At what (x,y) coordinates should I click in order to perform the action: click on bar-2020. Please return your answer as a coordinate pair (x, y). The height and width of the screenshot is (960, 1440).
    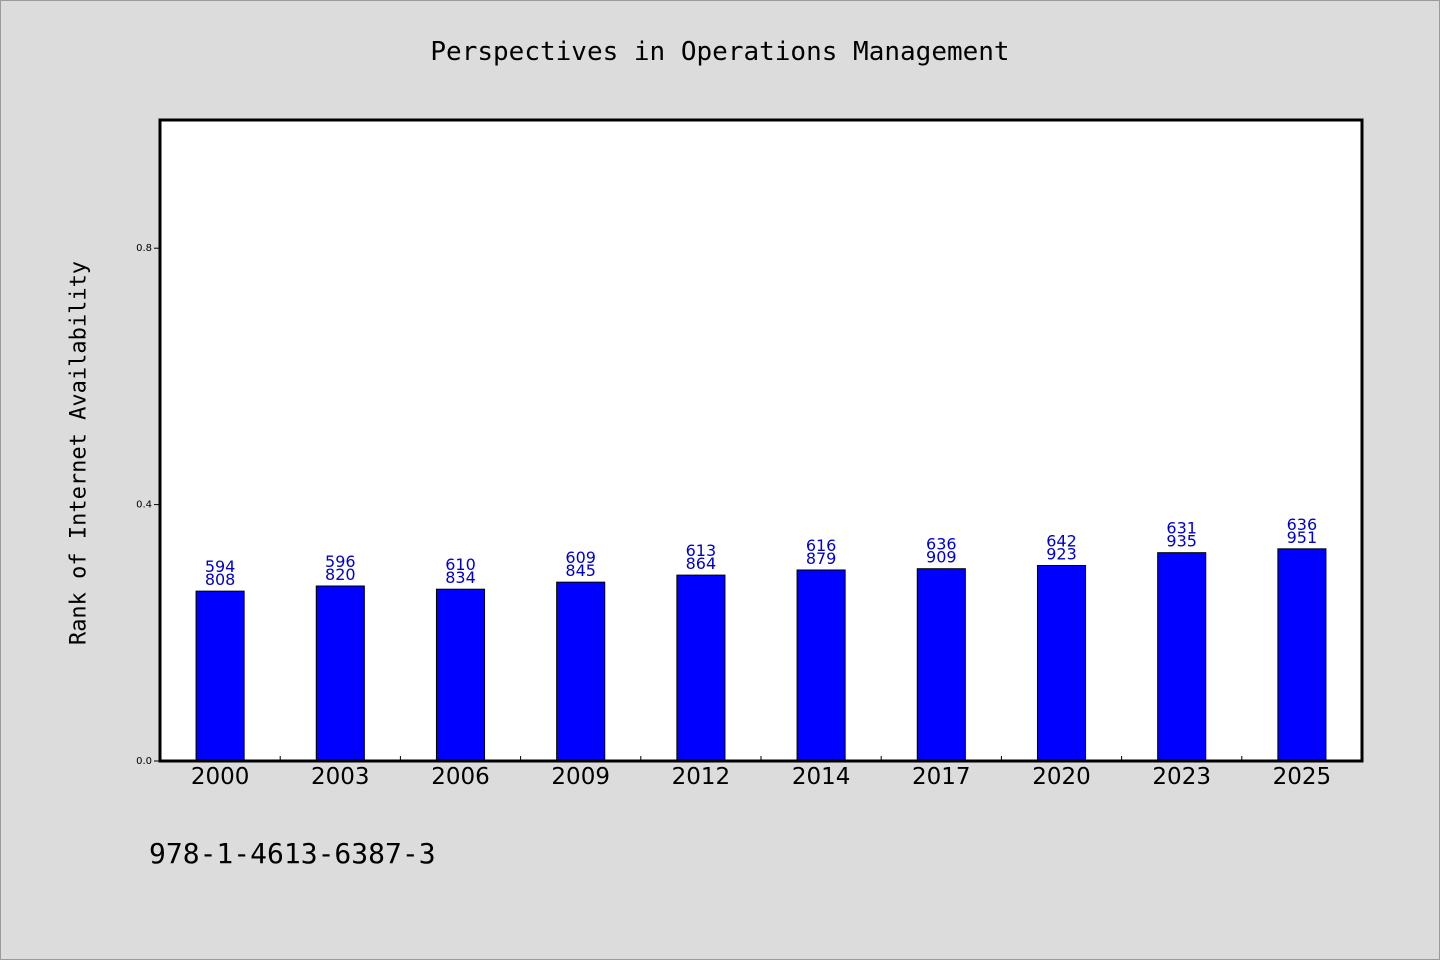
    Looking at the image, I should click on (1061, 663).